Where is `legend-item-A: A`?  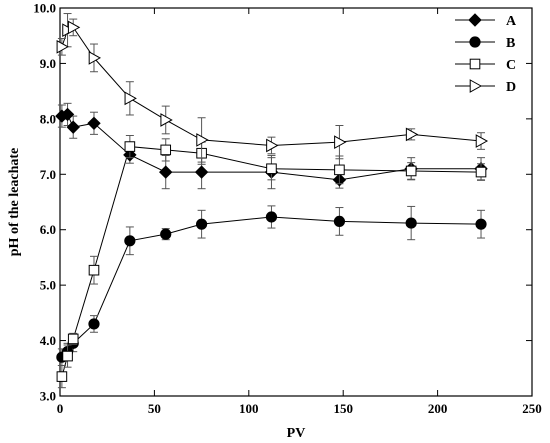 legend-item-A: A is located at coordinates (486, 21).